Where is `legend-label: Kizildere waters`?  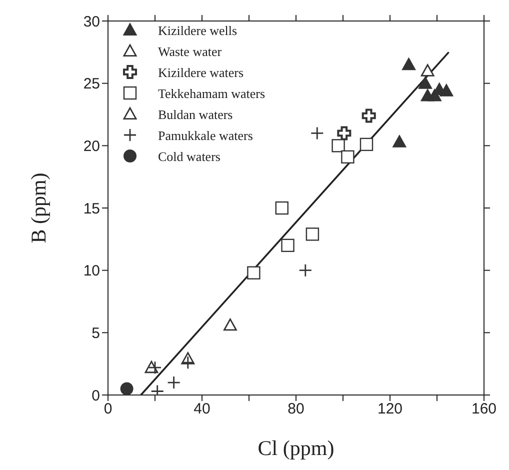 legend-label: Kizildere waters is located at coordinates (201, 72).